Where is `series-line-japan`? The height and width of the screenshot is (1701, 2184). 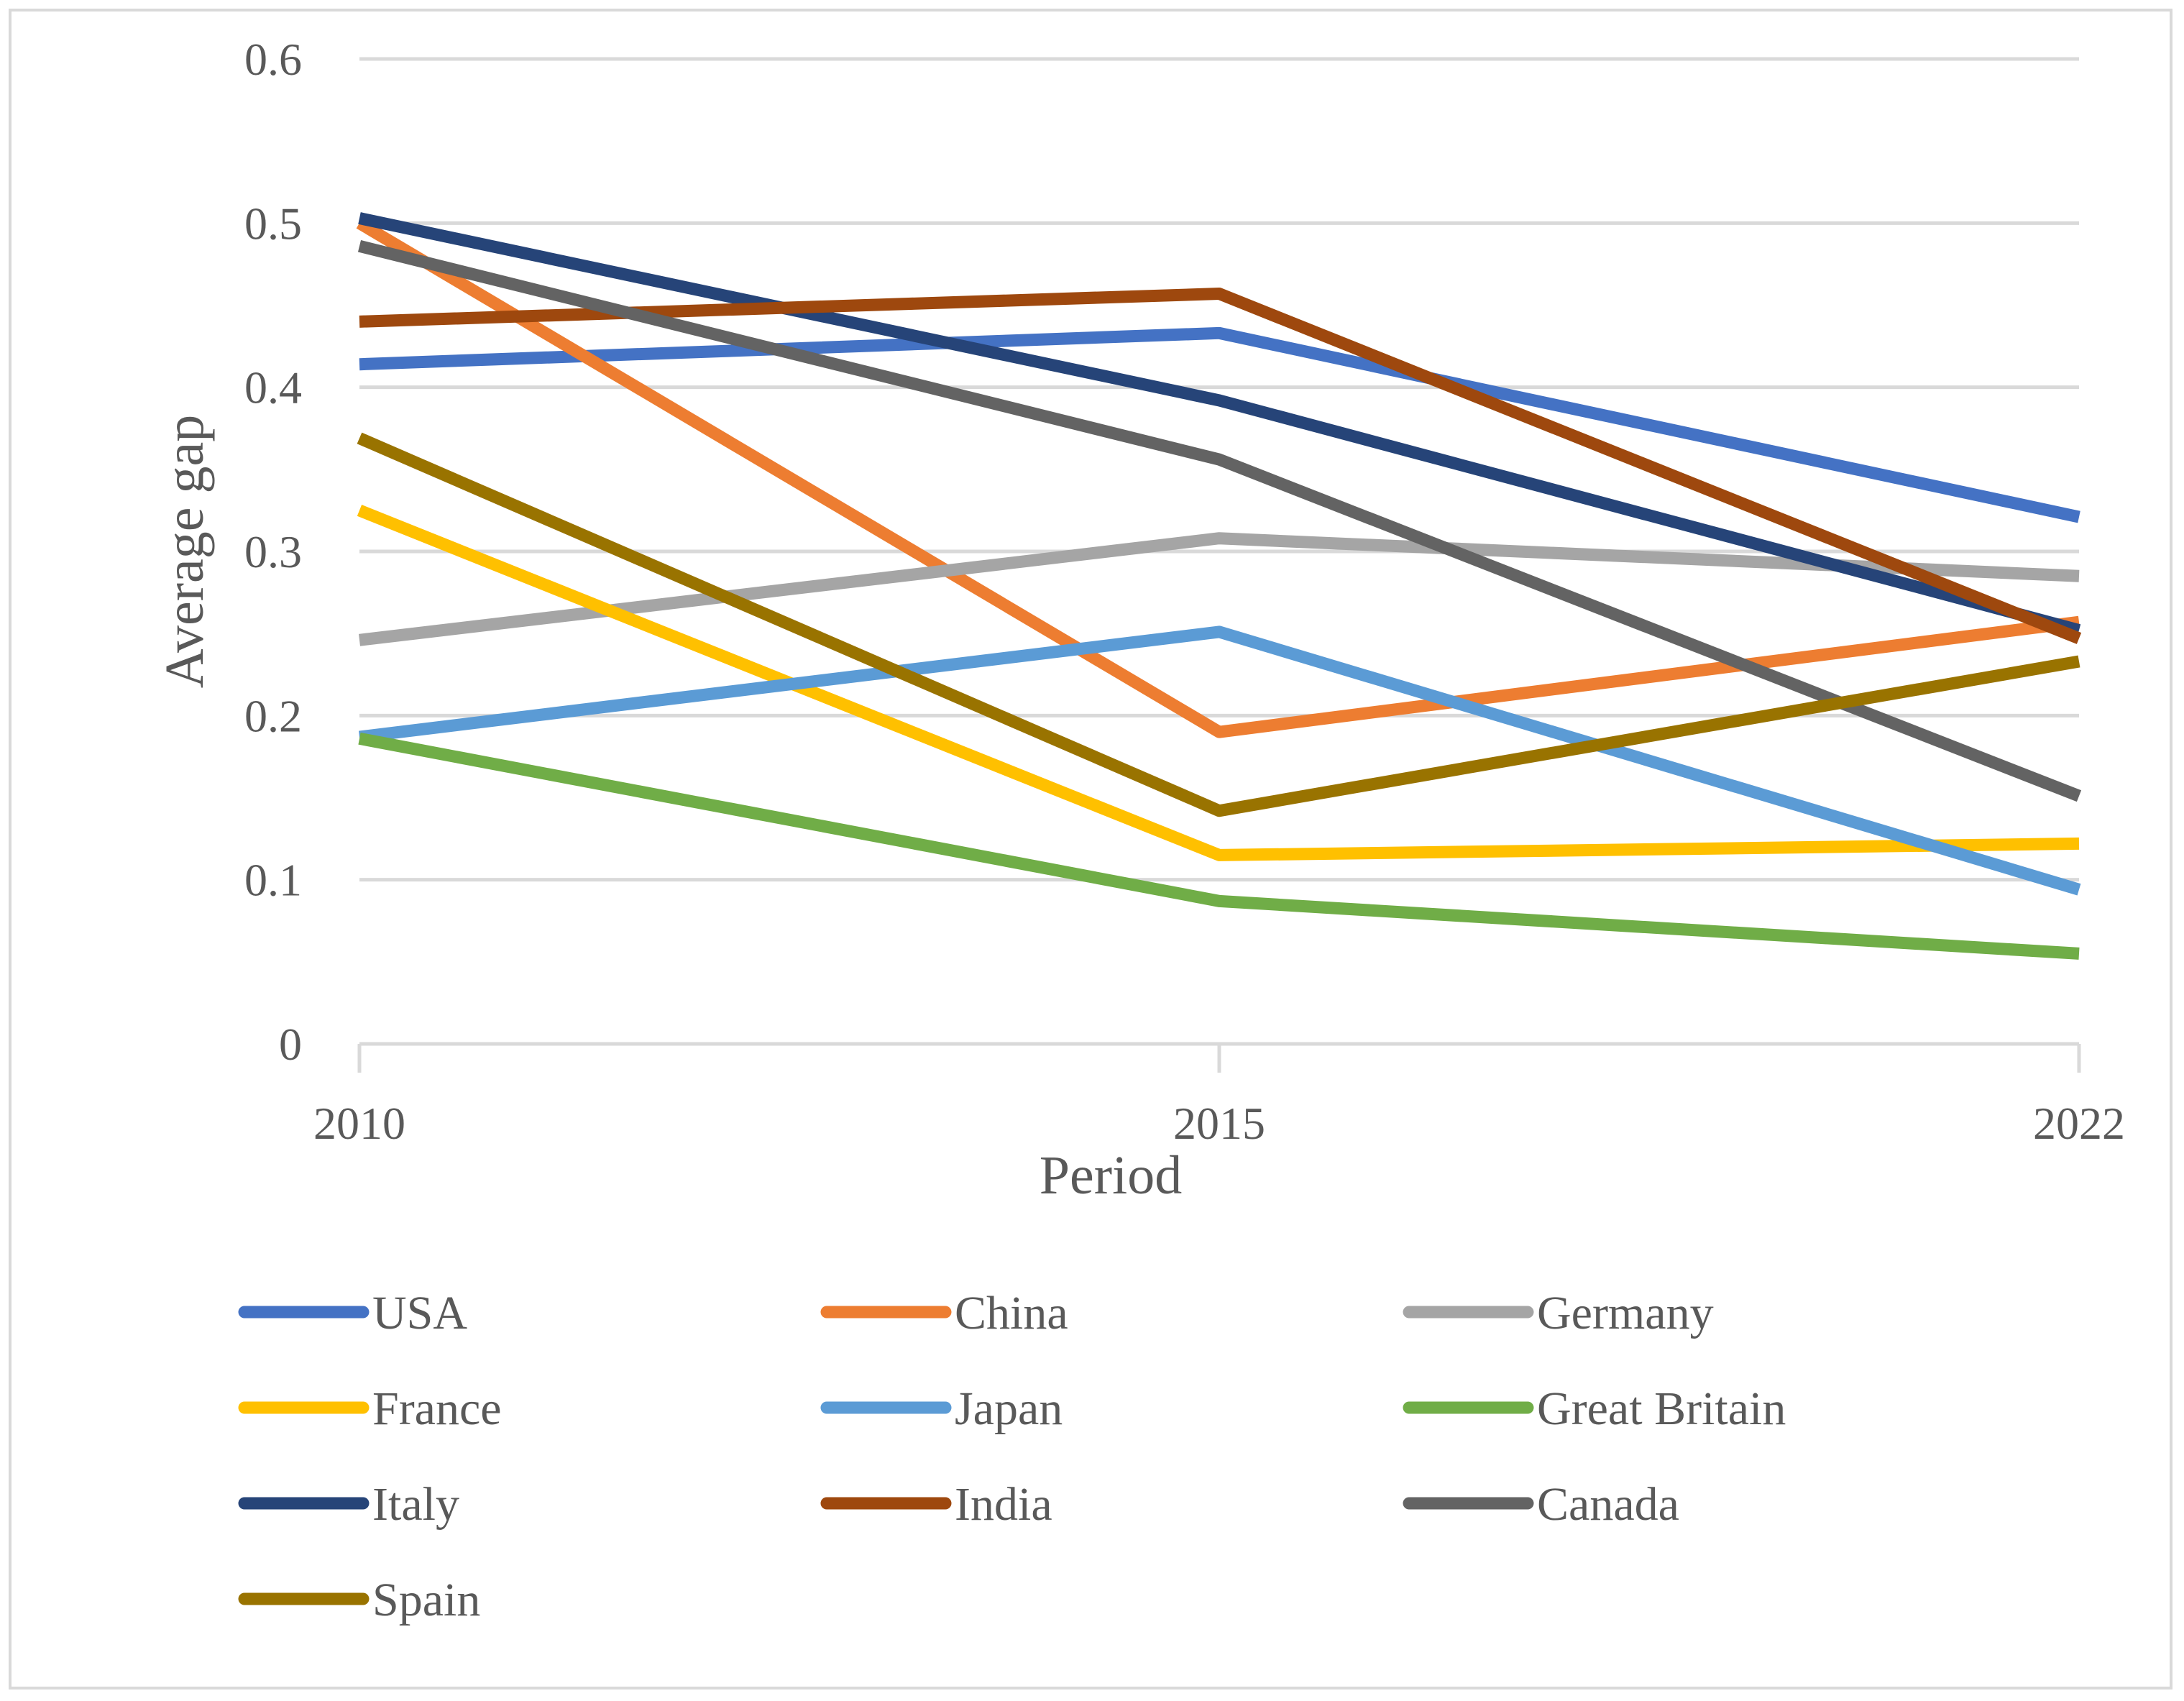
series-line-japan is located at coordinates (1219, 761).